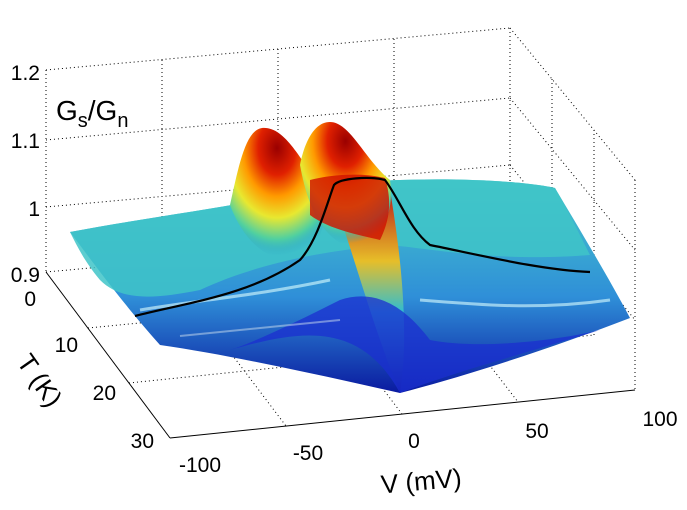  Describe the element at coordinates (414, 441) in the screenshot. I see `x-tick: 0` at that location.